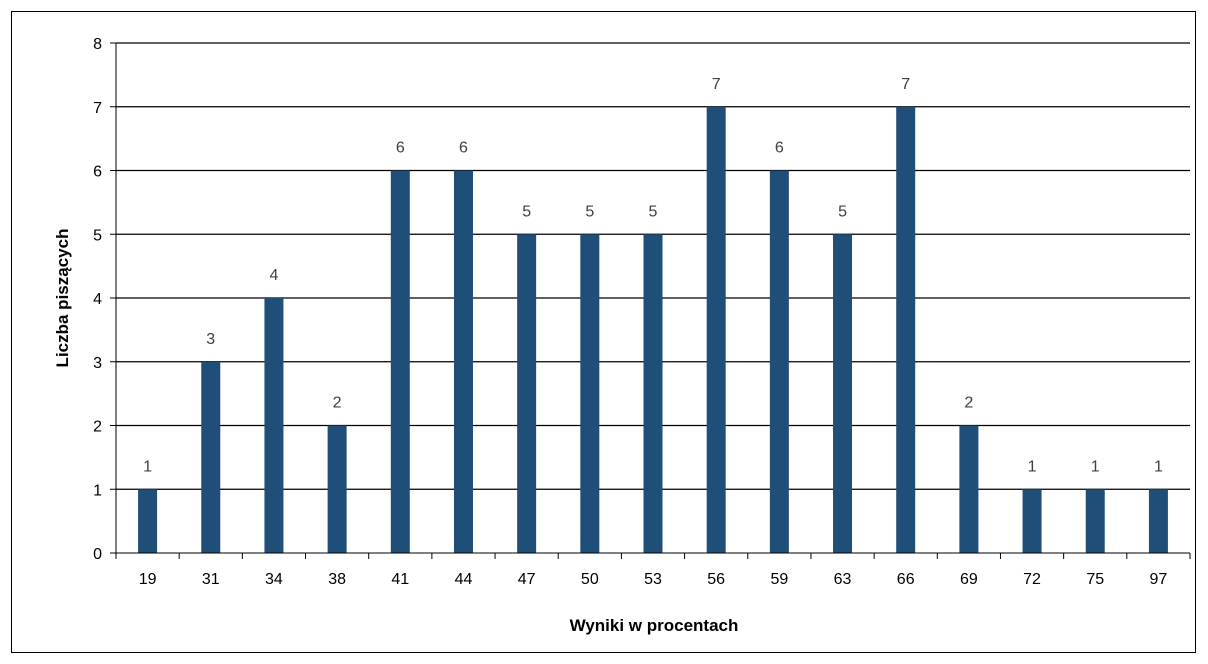 The width and height of the screenshot is (1208, 664). I want to click on data-label-34: 4, so click(273, 275).